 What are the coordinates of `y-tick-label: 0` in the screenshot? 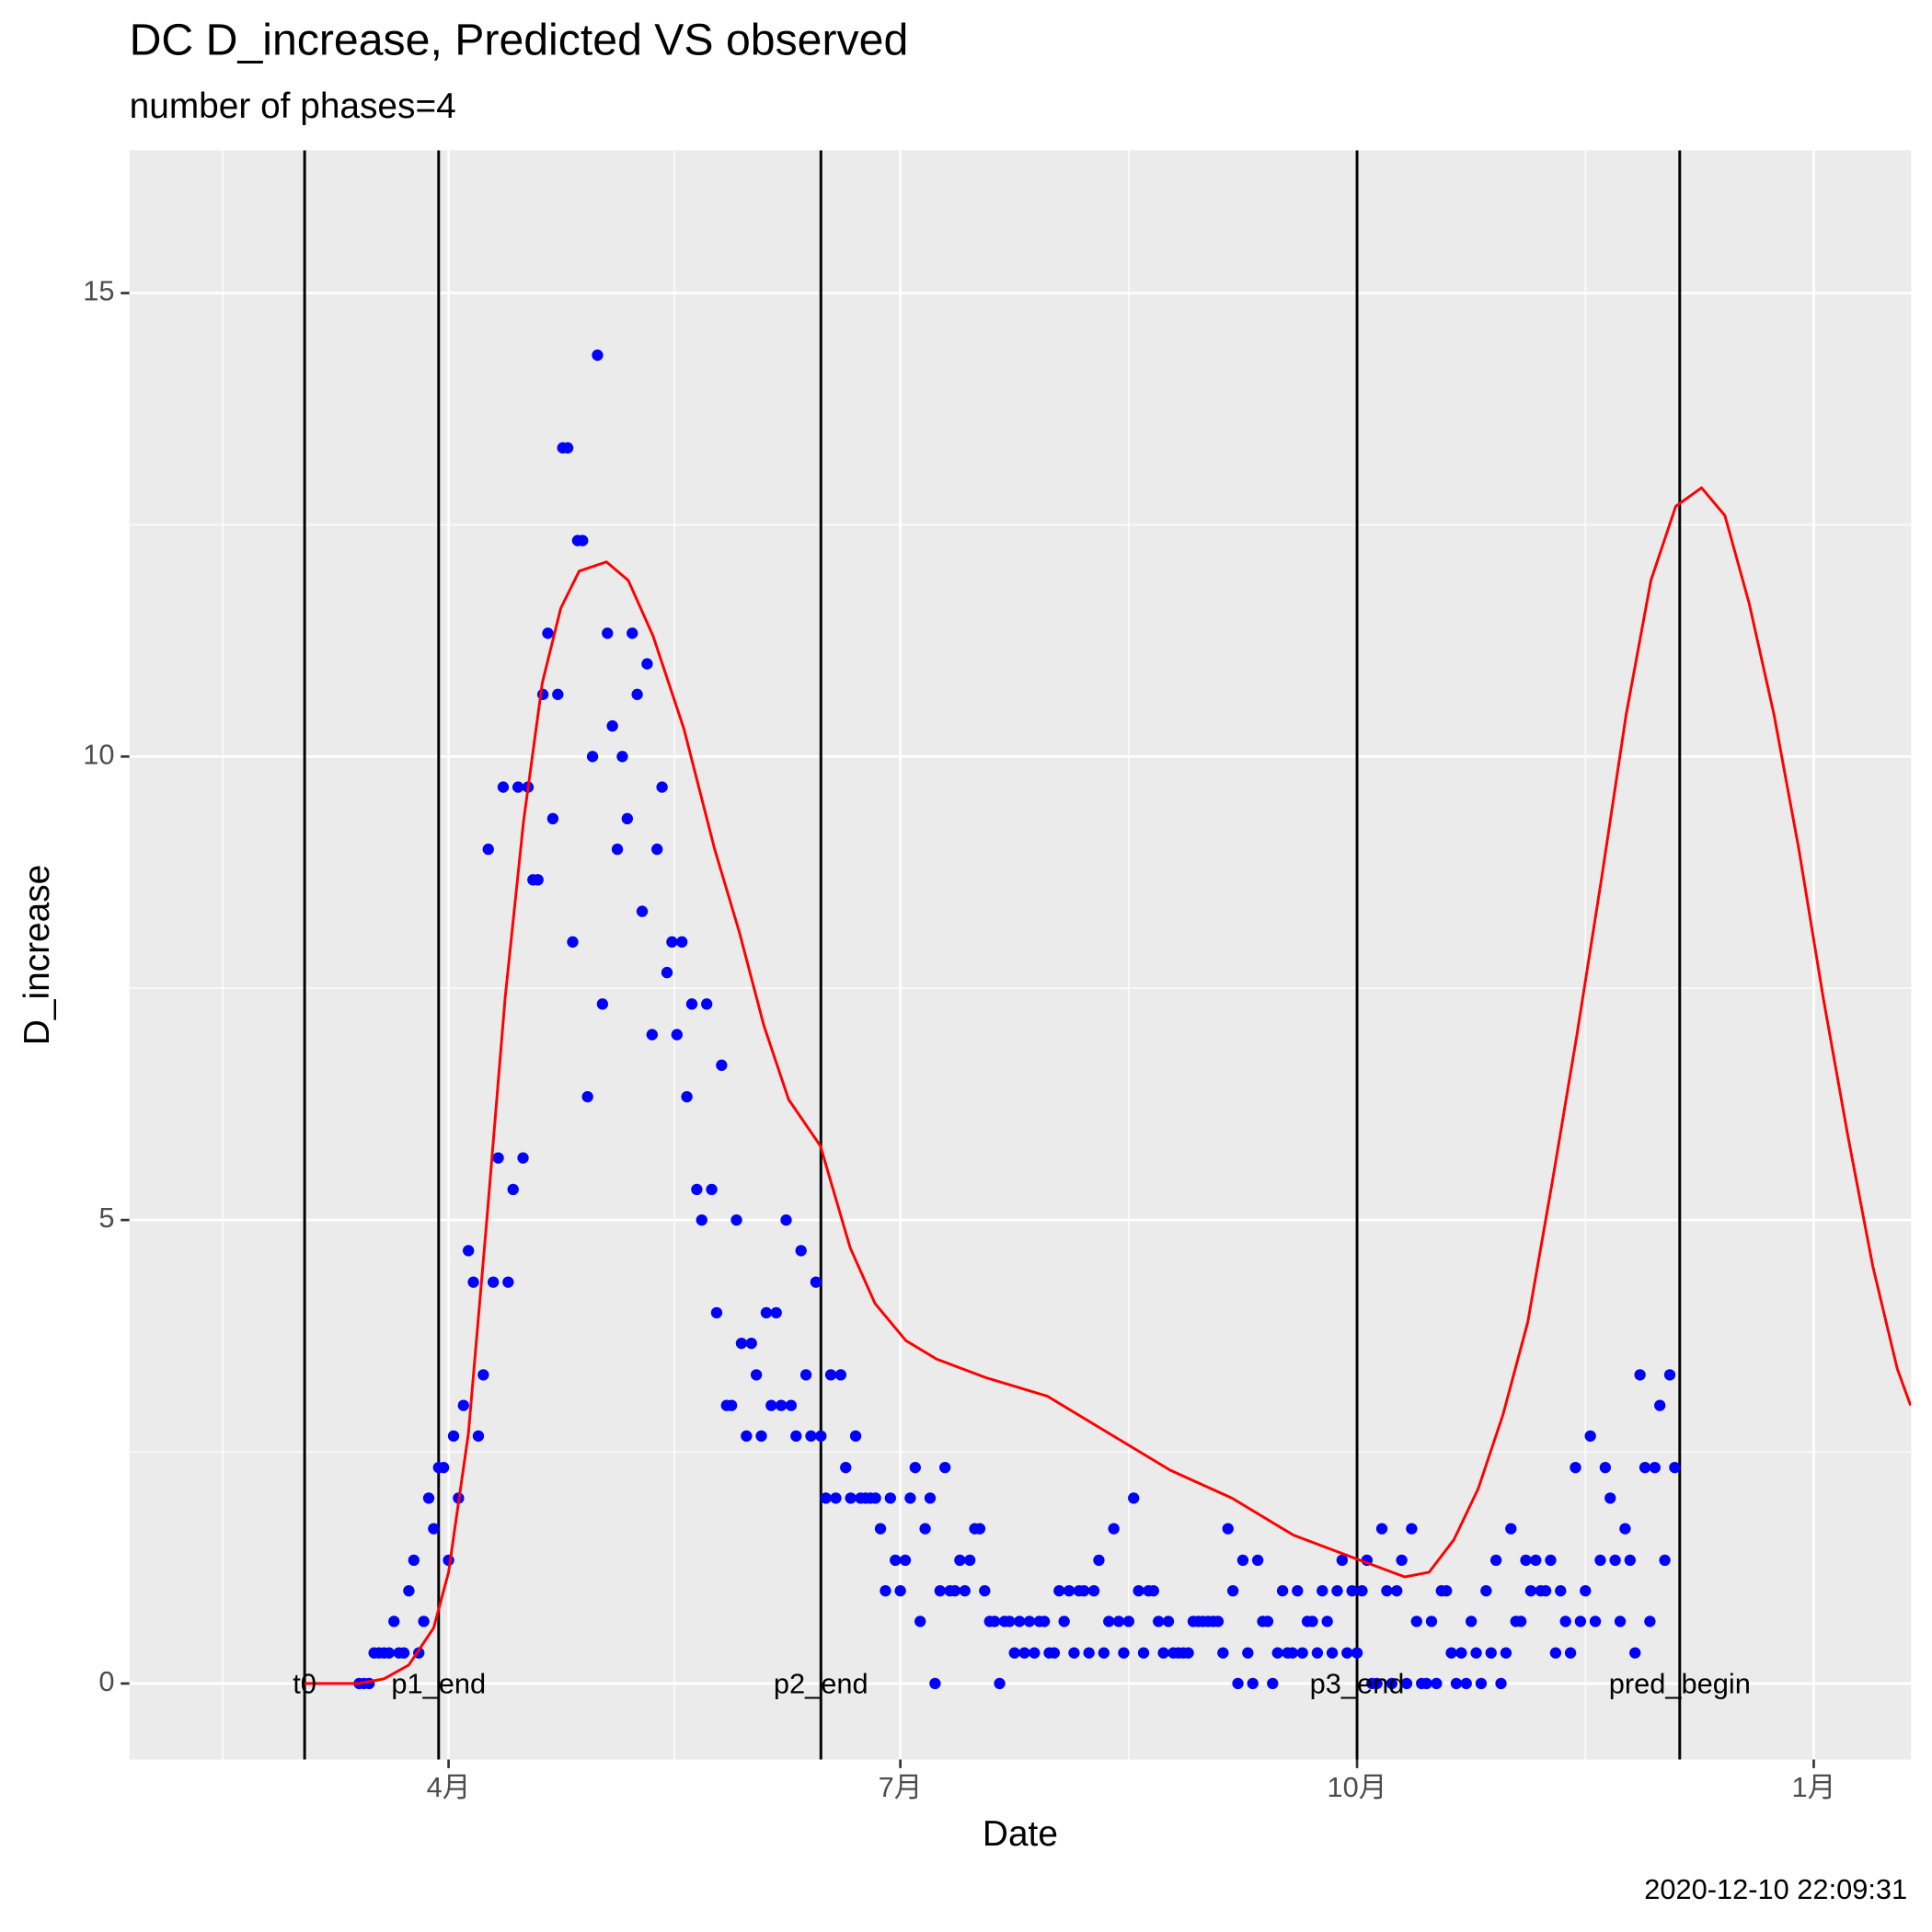 It's located at (106, 1681).